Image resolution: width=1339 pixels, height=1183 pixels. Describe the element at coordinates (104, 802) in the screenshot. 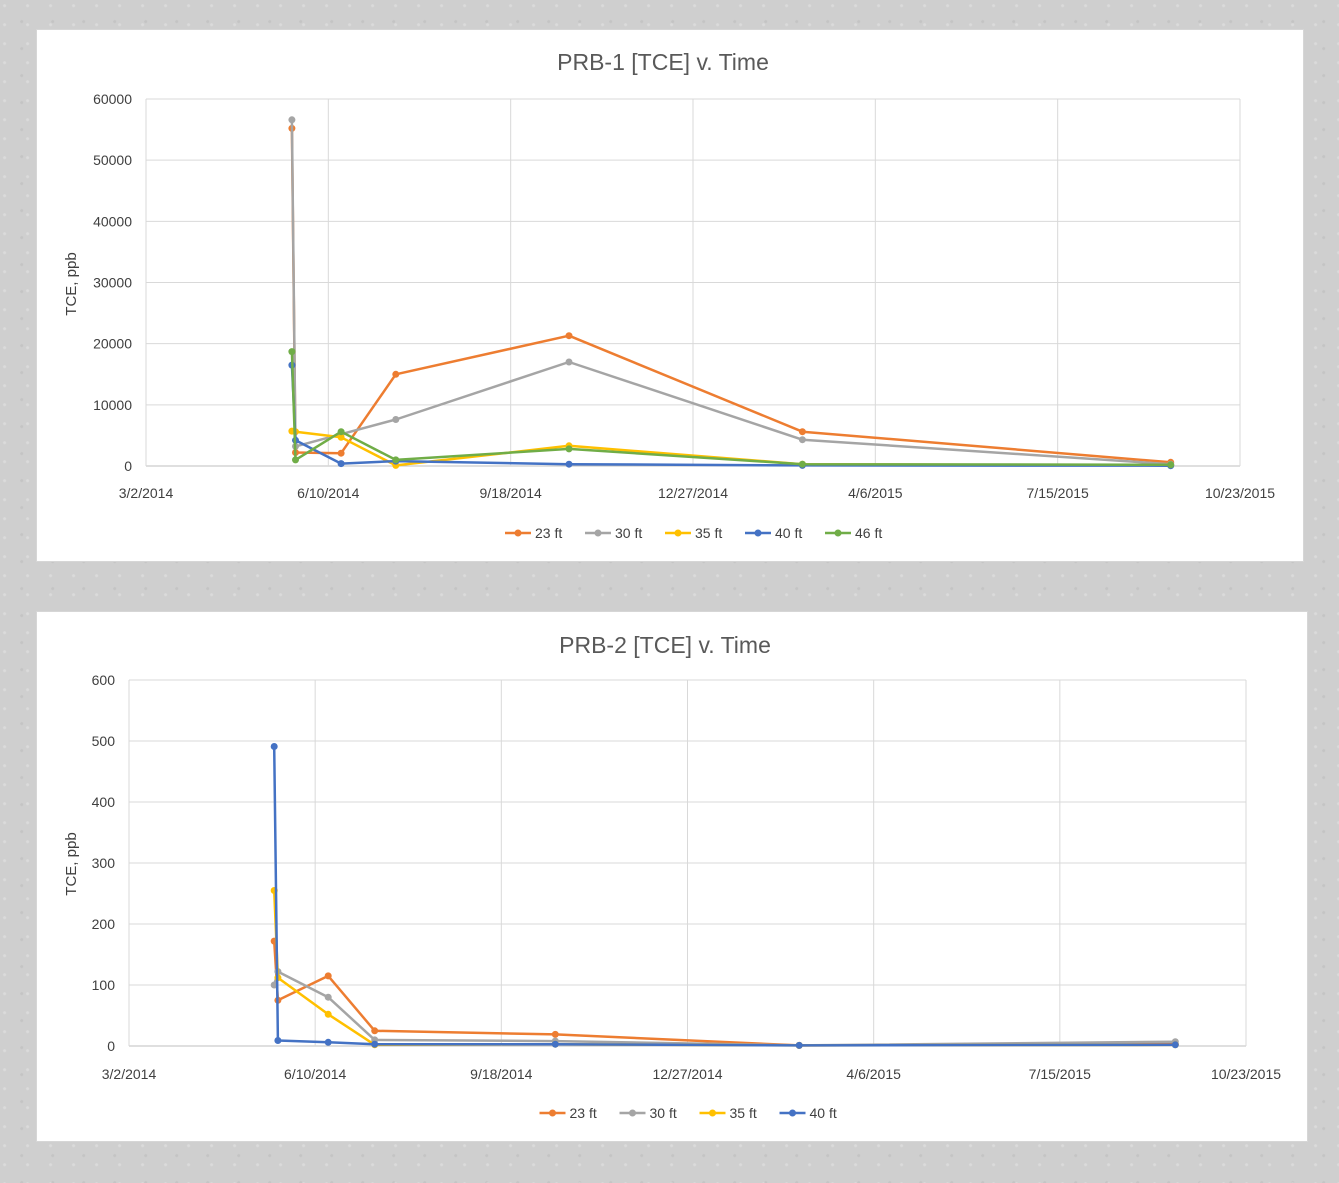

I see `y-tick-label: 400` at that location.